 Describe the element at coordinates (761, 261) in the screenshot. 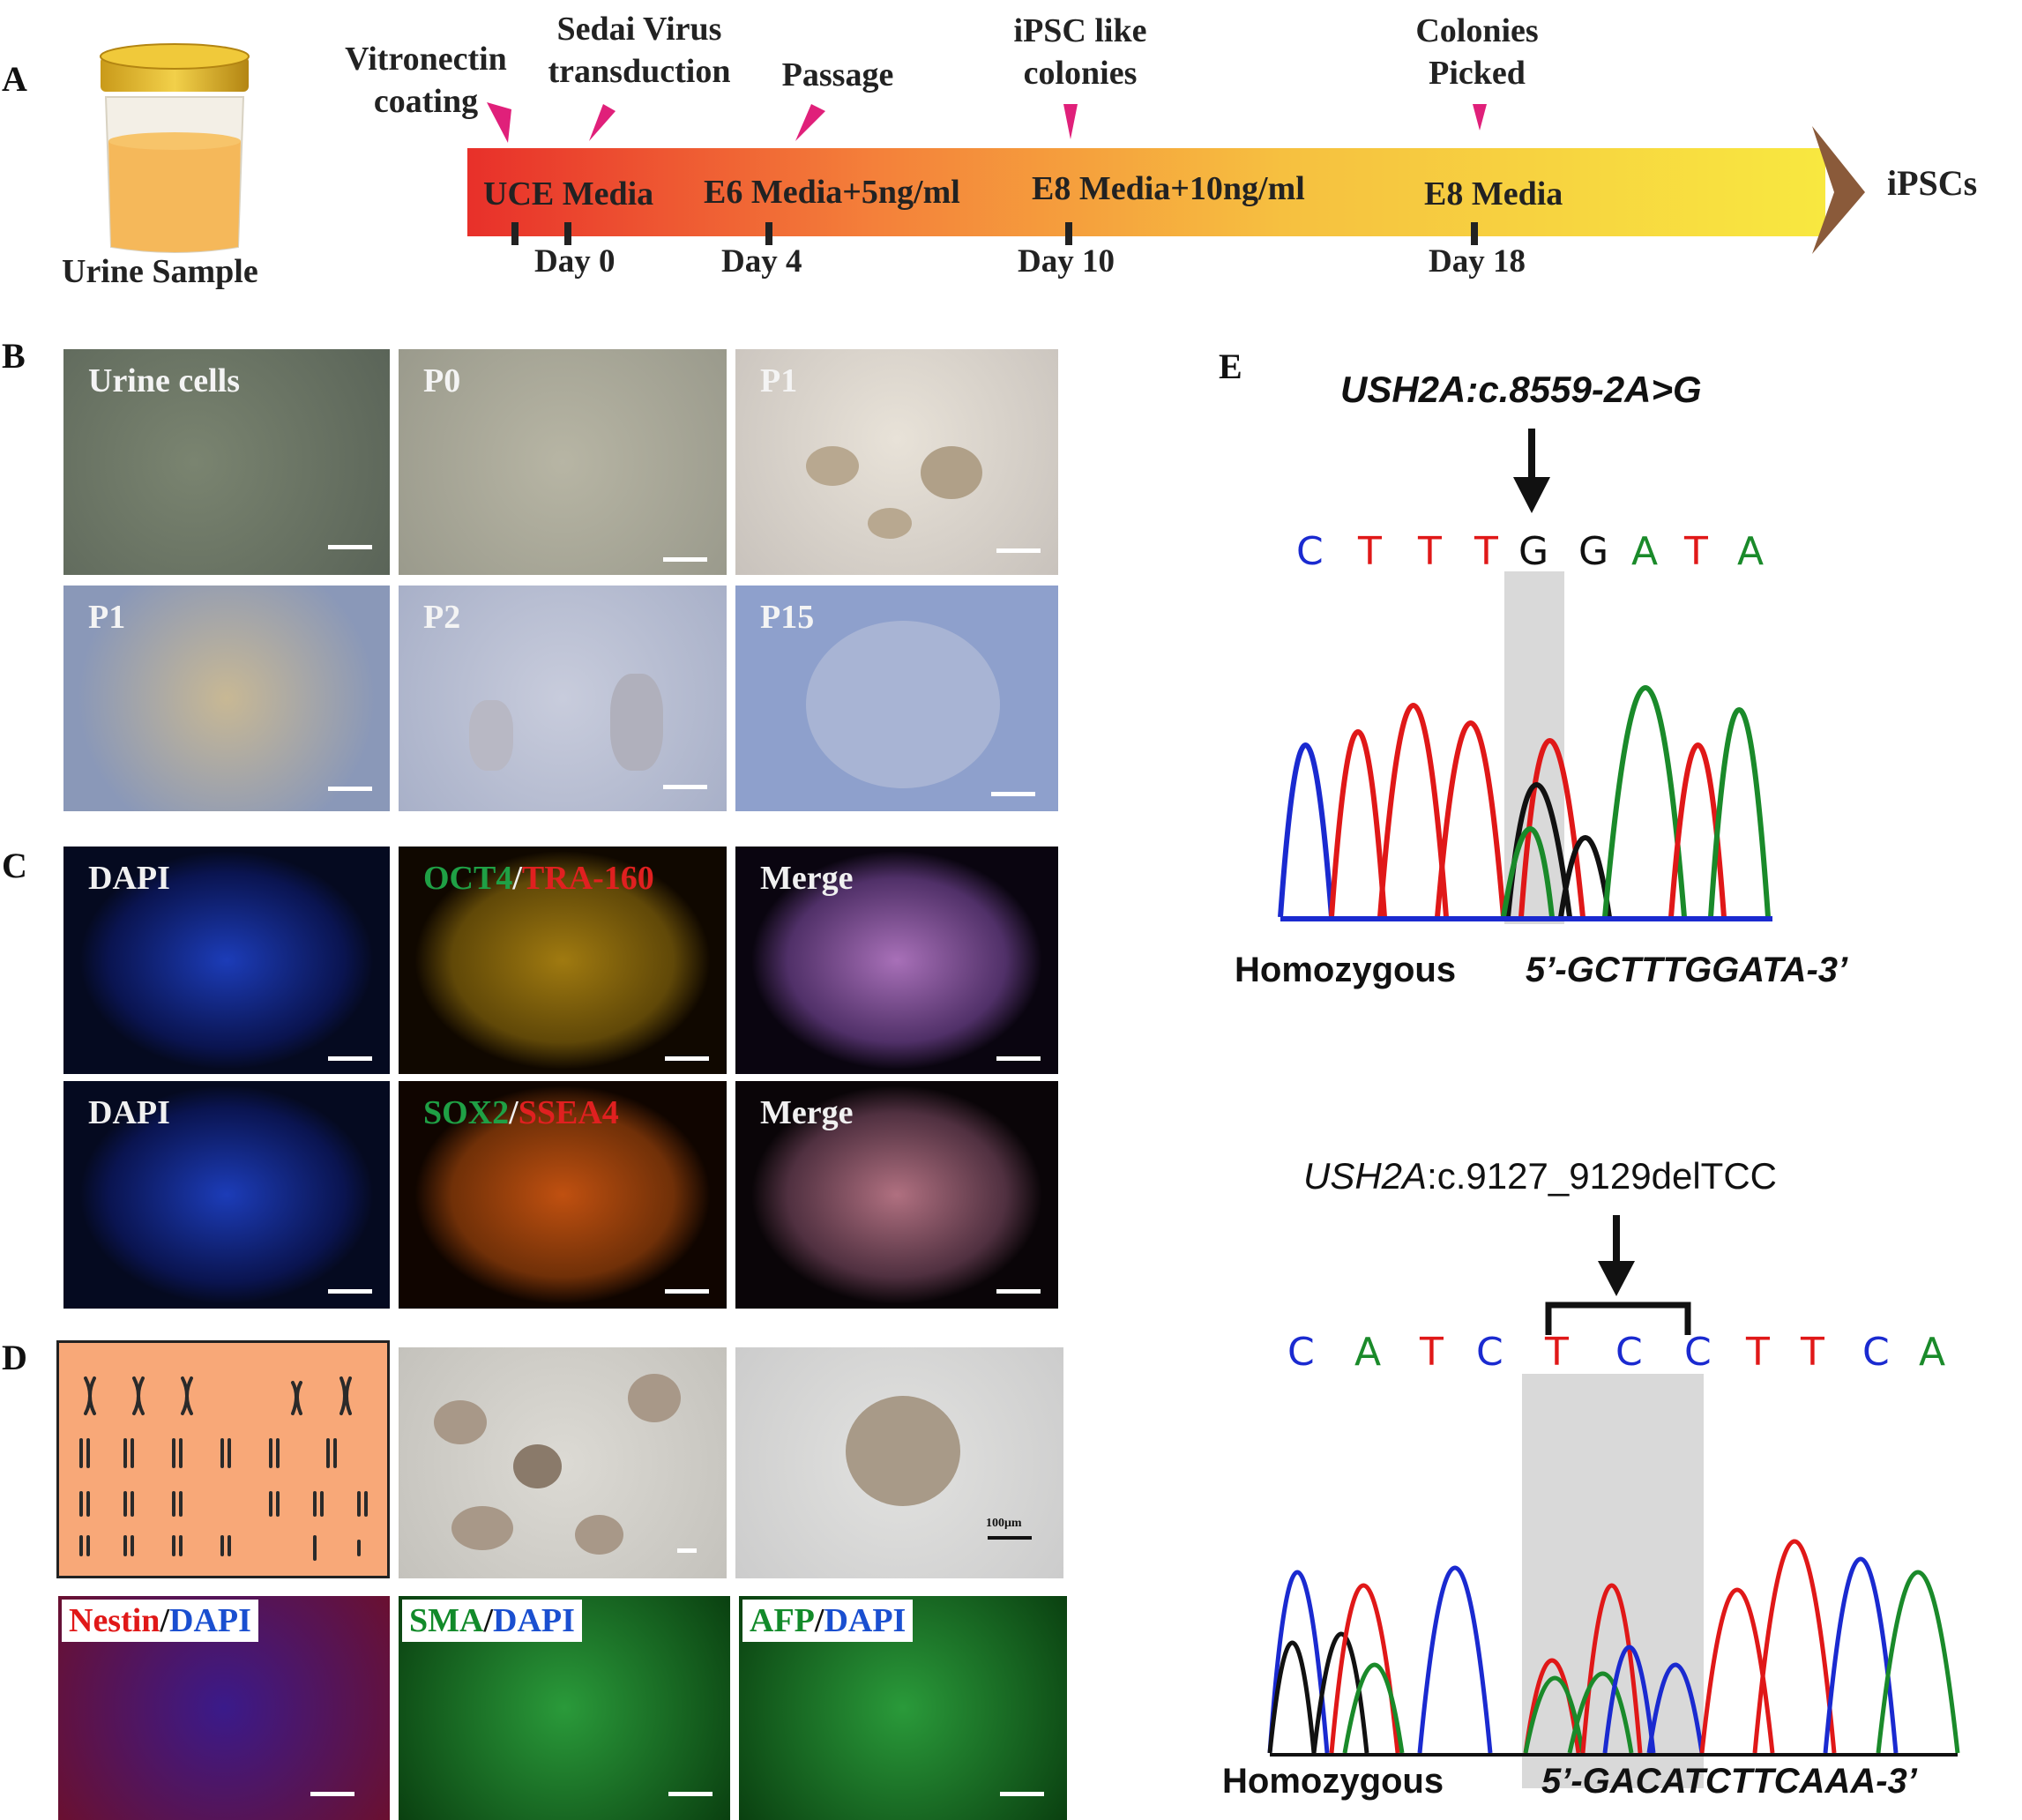

I see `day-4-label: Day 4` at that location.